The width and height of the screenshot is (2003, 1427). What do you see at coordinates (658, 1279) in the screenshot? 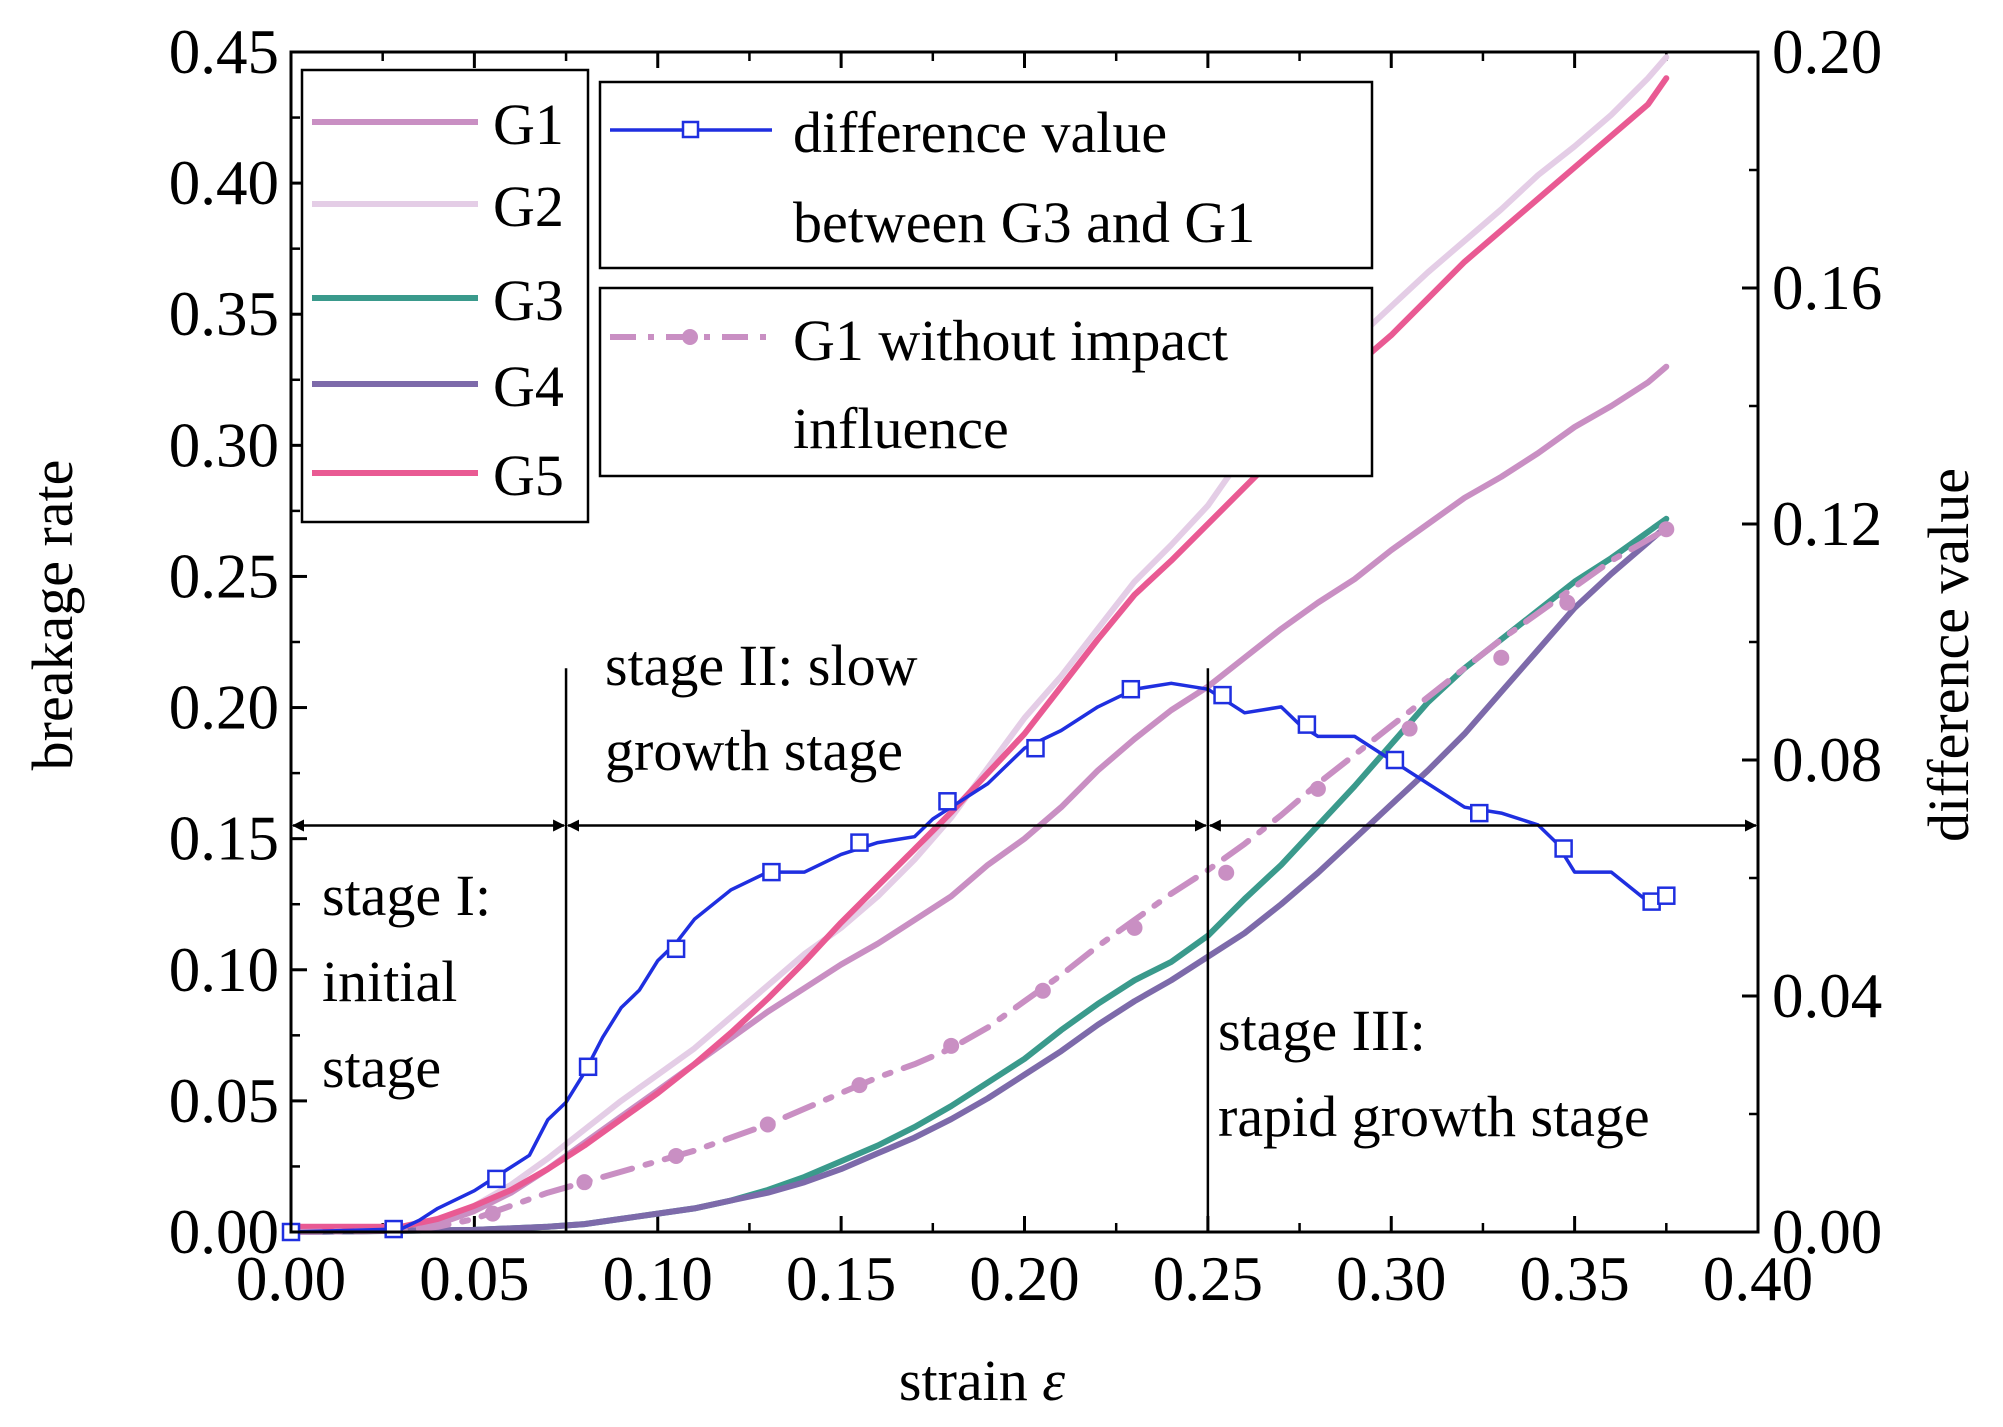
I see `x-tick-label: 0.10` at bounding box center [658, 1279].